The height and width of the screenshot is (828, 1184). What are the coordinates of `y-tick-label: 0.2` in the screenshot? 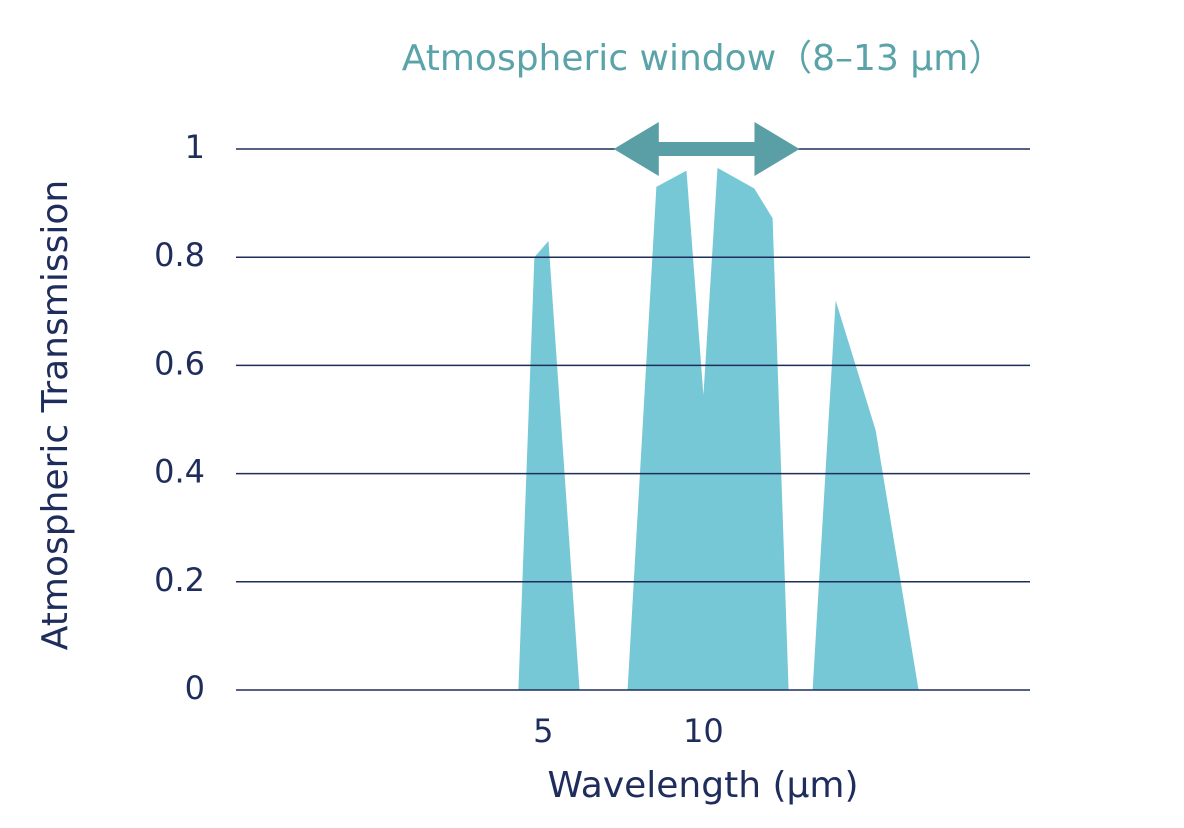 It's located at (179, 580).